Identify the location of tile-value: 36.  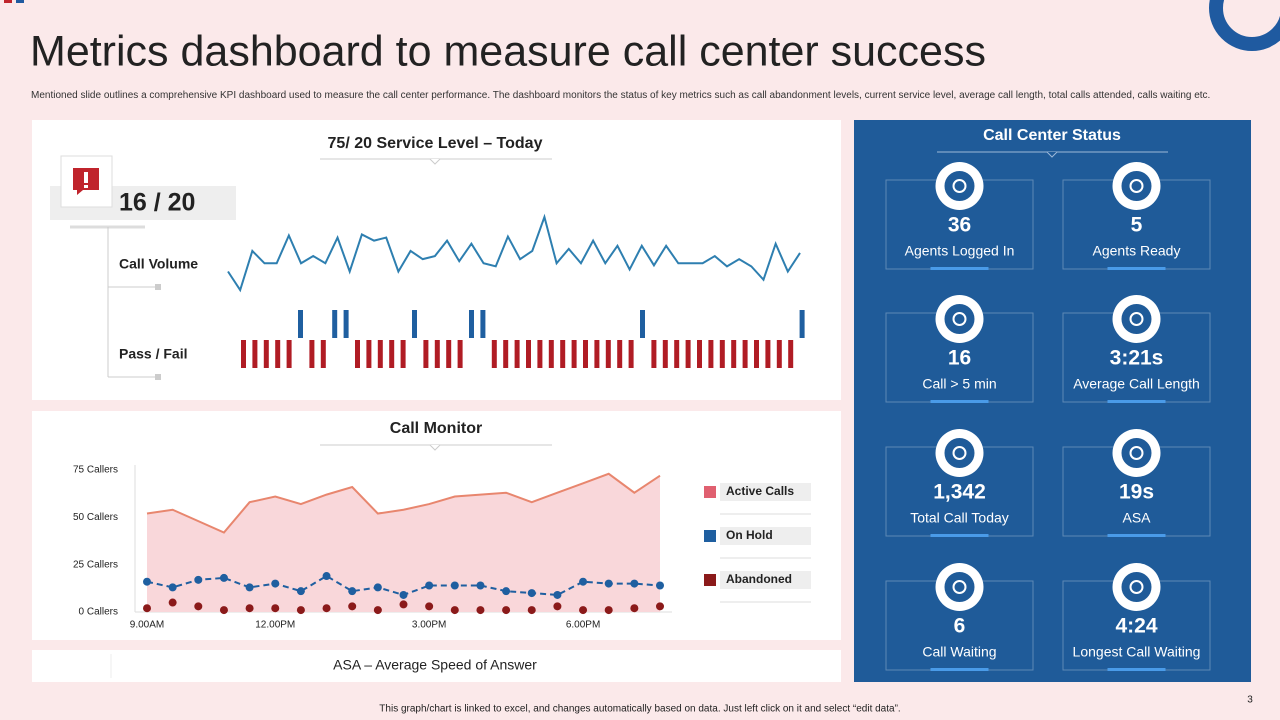
(959, 225).